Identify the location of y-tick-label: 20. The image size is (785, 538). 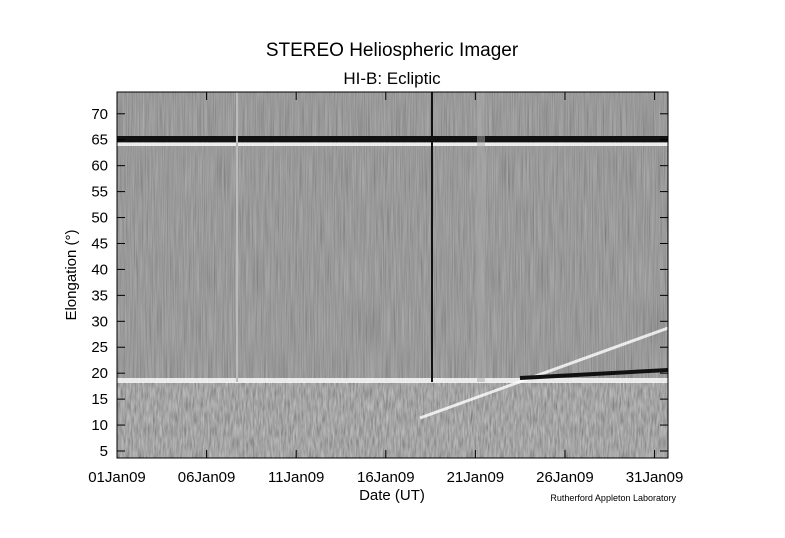
(99, 373).